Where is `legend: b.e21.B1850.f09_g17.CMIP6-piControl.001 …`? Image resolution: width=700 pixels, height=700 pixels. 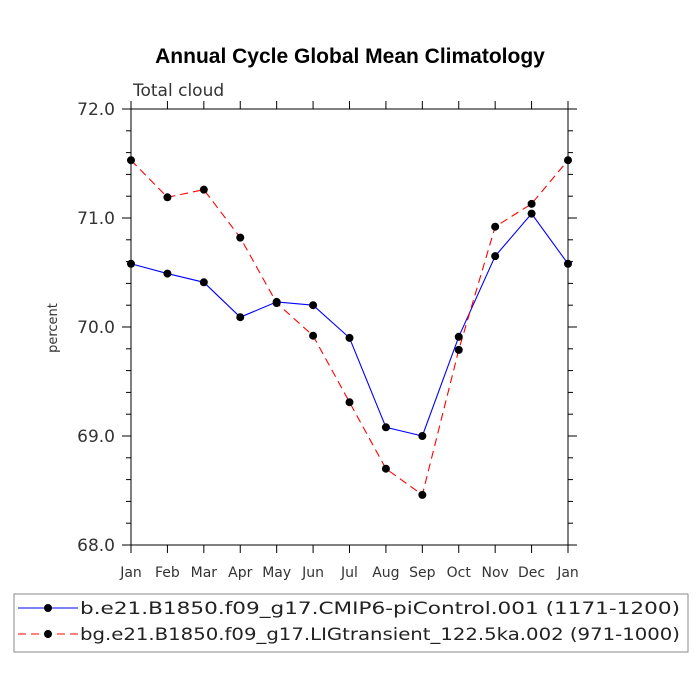 legend: b.e21.B1850.f09_g17.CMIP6-piControl.001 … is located at coordinates (351, 623).